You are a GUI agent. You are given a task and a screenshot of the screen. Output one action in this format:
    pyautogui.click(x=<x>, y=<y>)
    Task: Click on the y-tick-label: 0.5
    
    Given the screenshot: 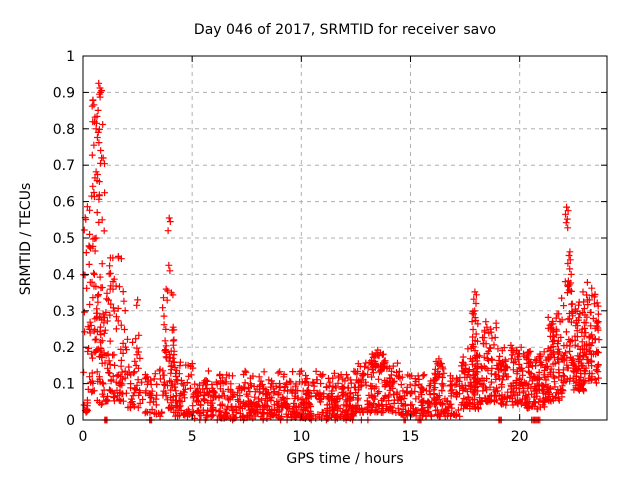 What is the action you would take?
    pyautogui.click(x=64, y=239)
    